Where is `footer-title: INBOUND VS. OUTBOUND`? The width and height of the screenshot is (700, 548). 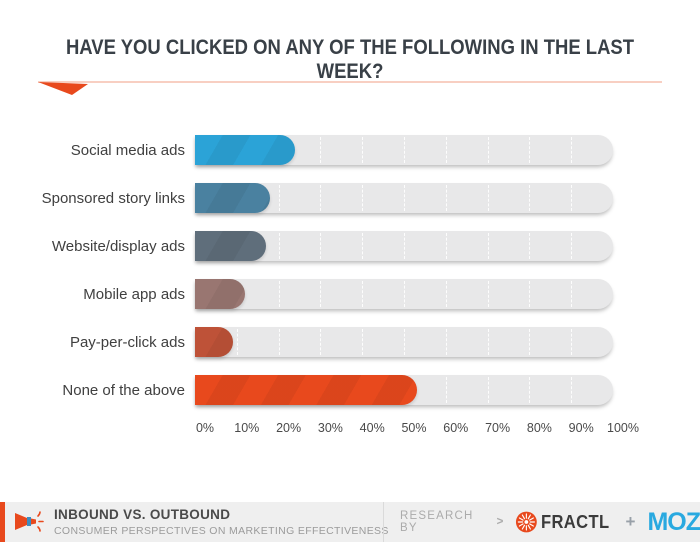
footer-title: INBOUND VS. OUTBOUND is located at coordinates (142, 514).